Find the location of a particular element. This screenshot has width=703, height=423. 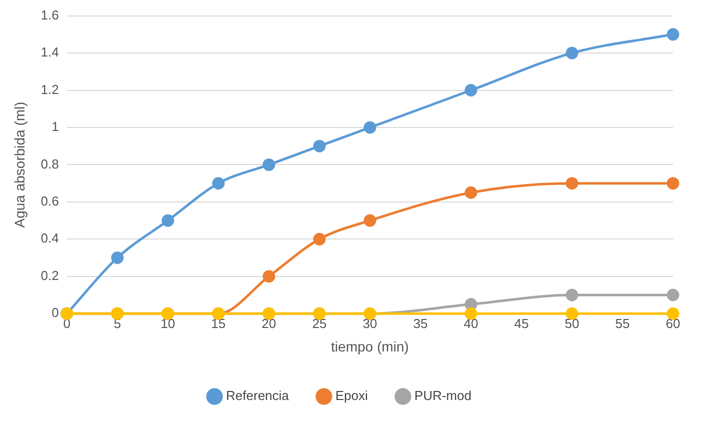

x-tick-label: 25 is located at coordinates (319, 323).